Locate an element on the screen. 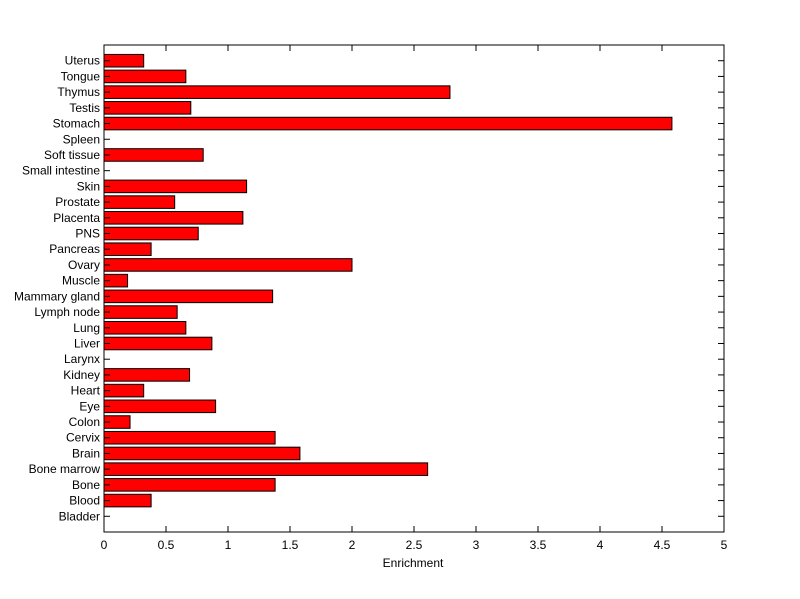 Image resolution: width=800 pixels, height=599 pixels. x-tick-label: 1.5 is located at coordinates (290, 545).